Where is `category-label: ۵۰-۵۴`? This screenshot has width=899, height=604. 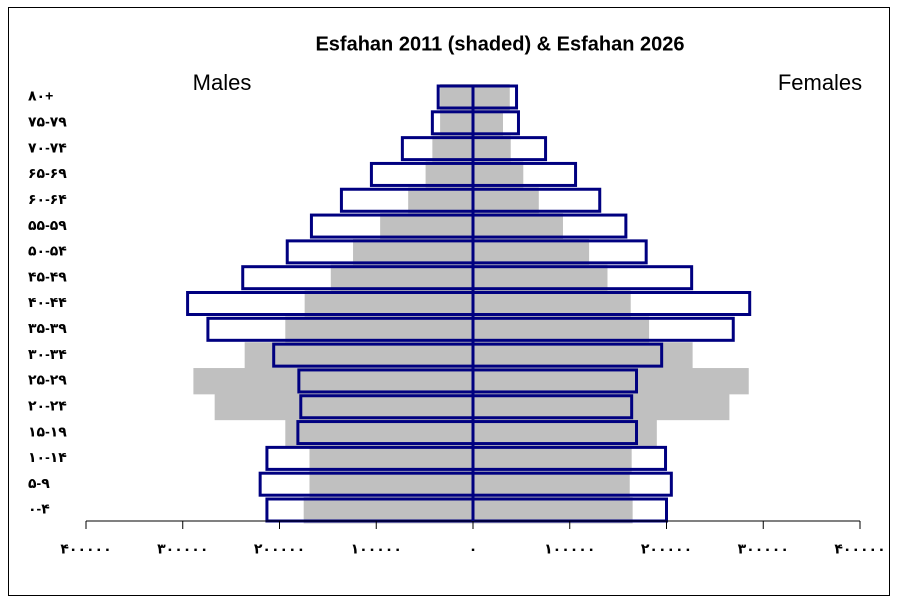 category-label: ۵۰-۵۴ is located at coordinates (47, 251).